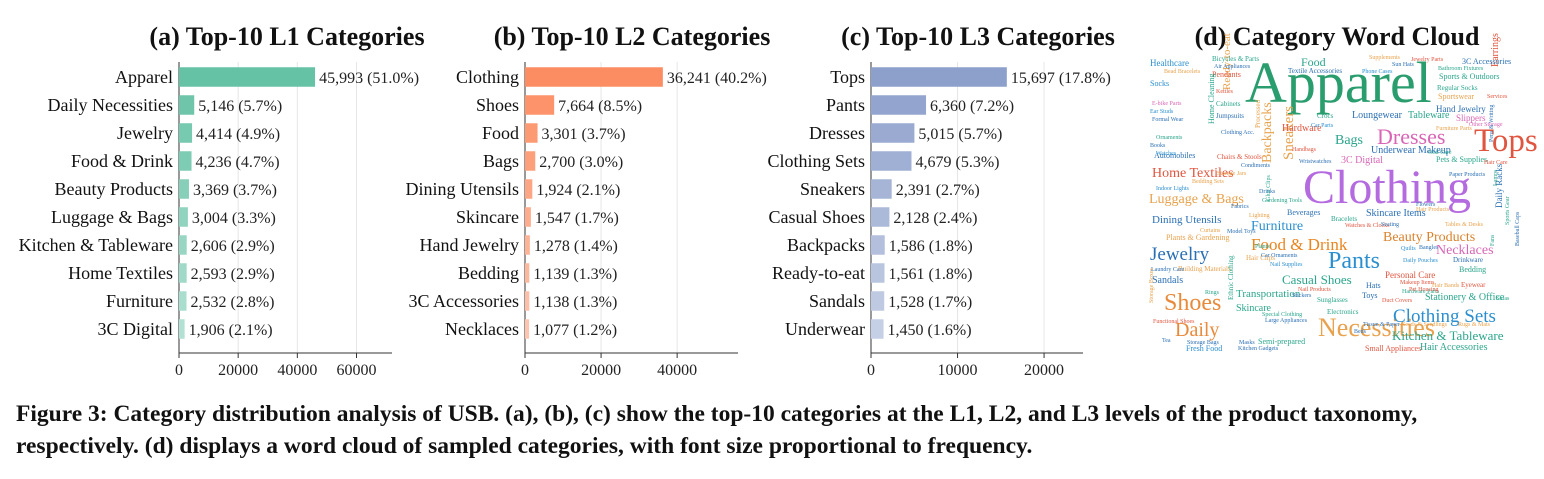 The width and height of the screenshot is (1544, 479). Describe the element at coordinates (501, 161) in the screenshot. I see `panel-b-category-label: Bags` at that location.